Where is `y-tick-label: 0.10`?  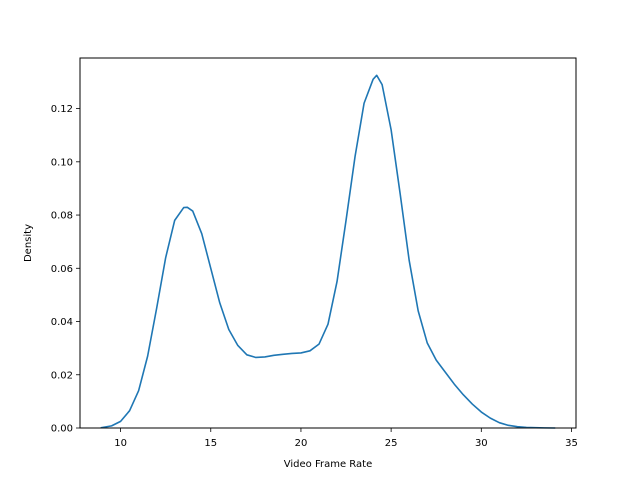 y-tick-label: 0.10 is located at coordinates (62, 162).